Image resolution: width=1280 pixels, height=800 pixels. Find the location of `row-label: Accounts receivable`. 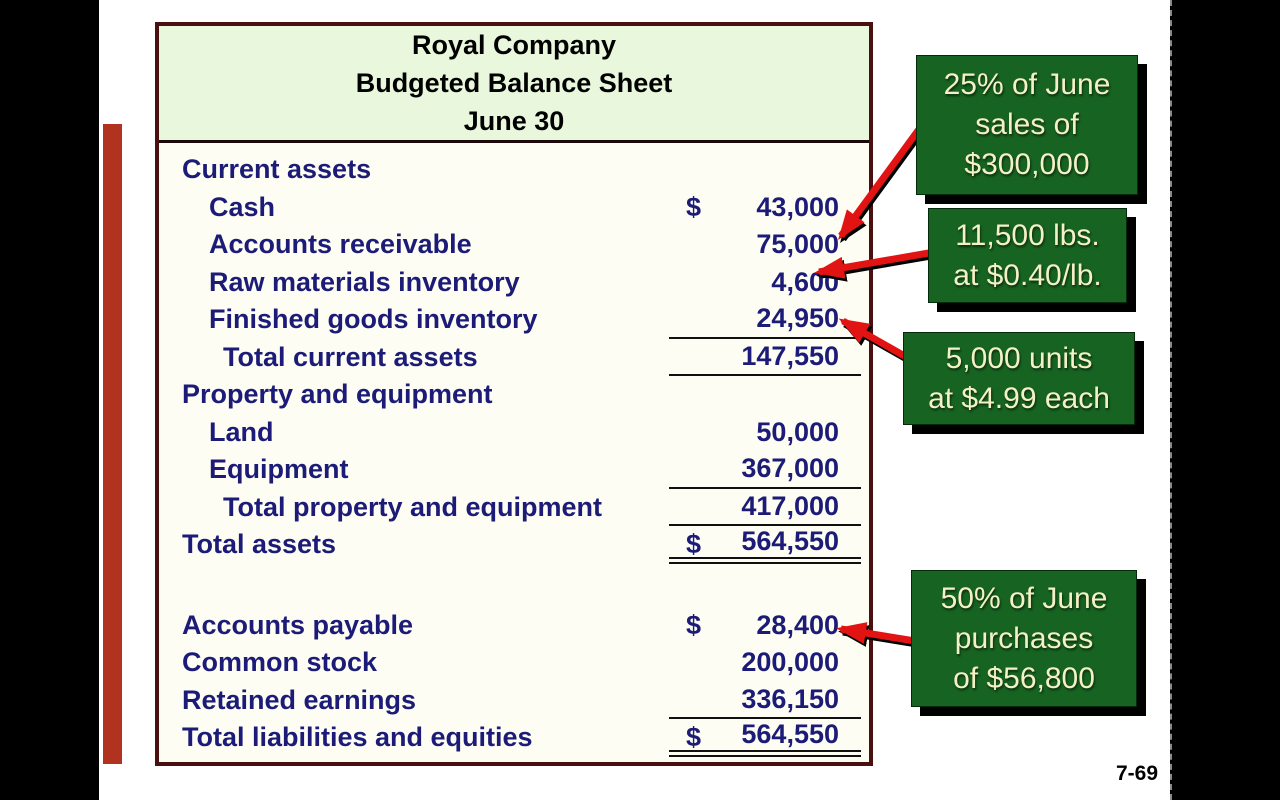

row-label: Accounts receivable is located at coordinates (340, 244).